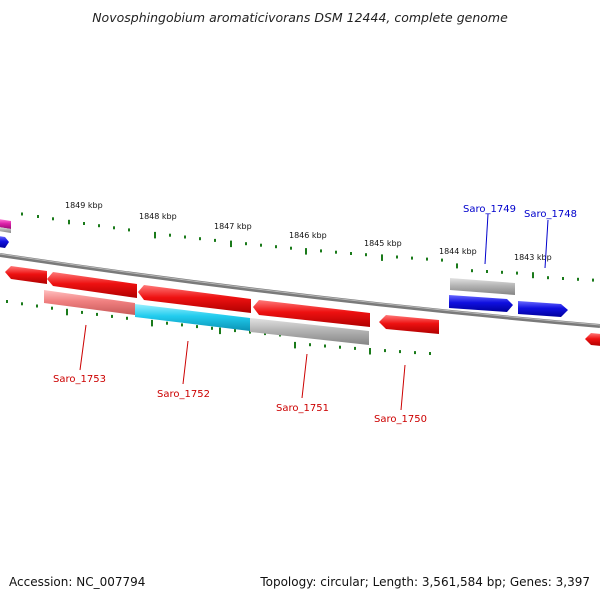 Image resolution: width=600 pixels, height=600 pixels. I want to click on gene-blue-edge, so click(4, 242).